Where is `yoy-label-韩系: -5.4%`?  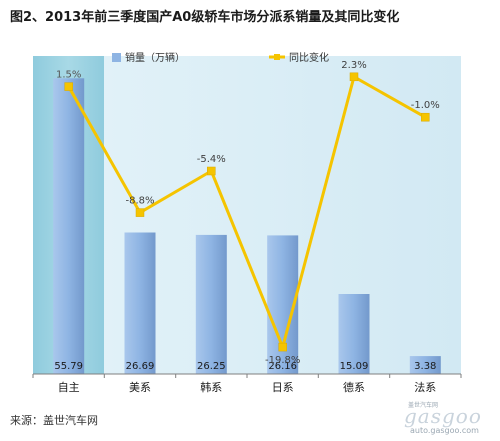 yoy-label-韩系: -5.4% is located at coordinates (211, 159).